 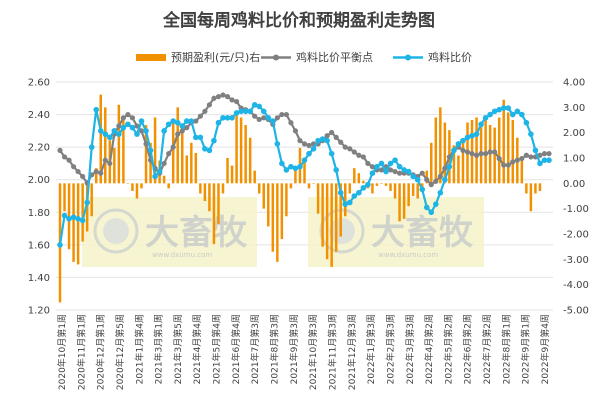 I want to click on y-axis-left: 1.20 1.40 1.60 1.80 2.00 2.20 2.40 2.60, so click(x=39, y=197).